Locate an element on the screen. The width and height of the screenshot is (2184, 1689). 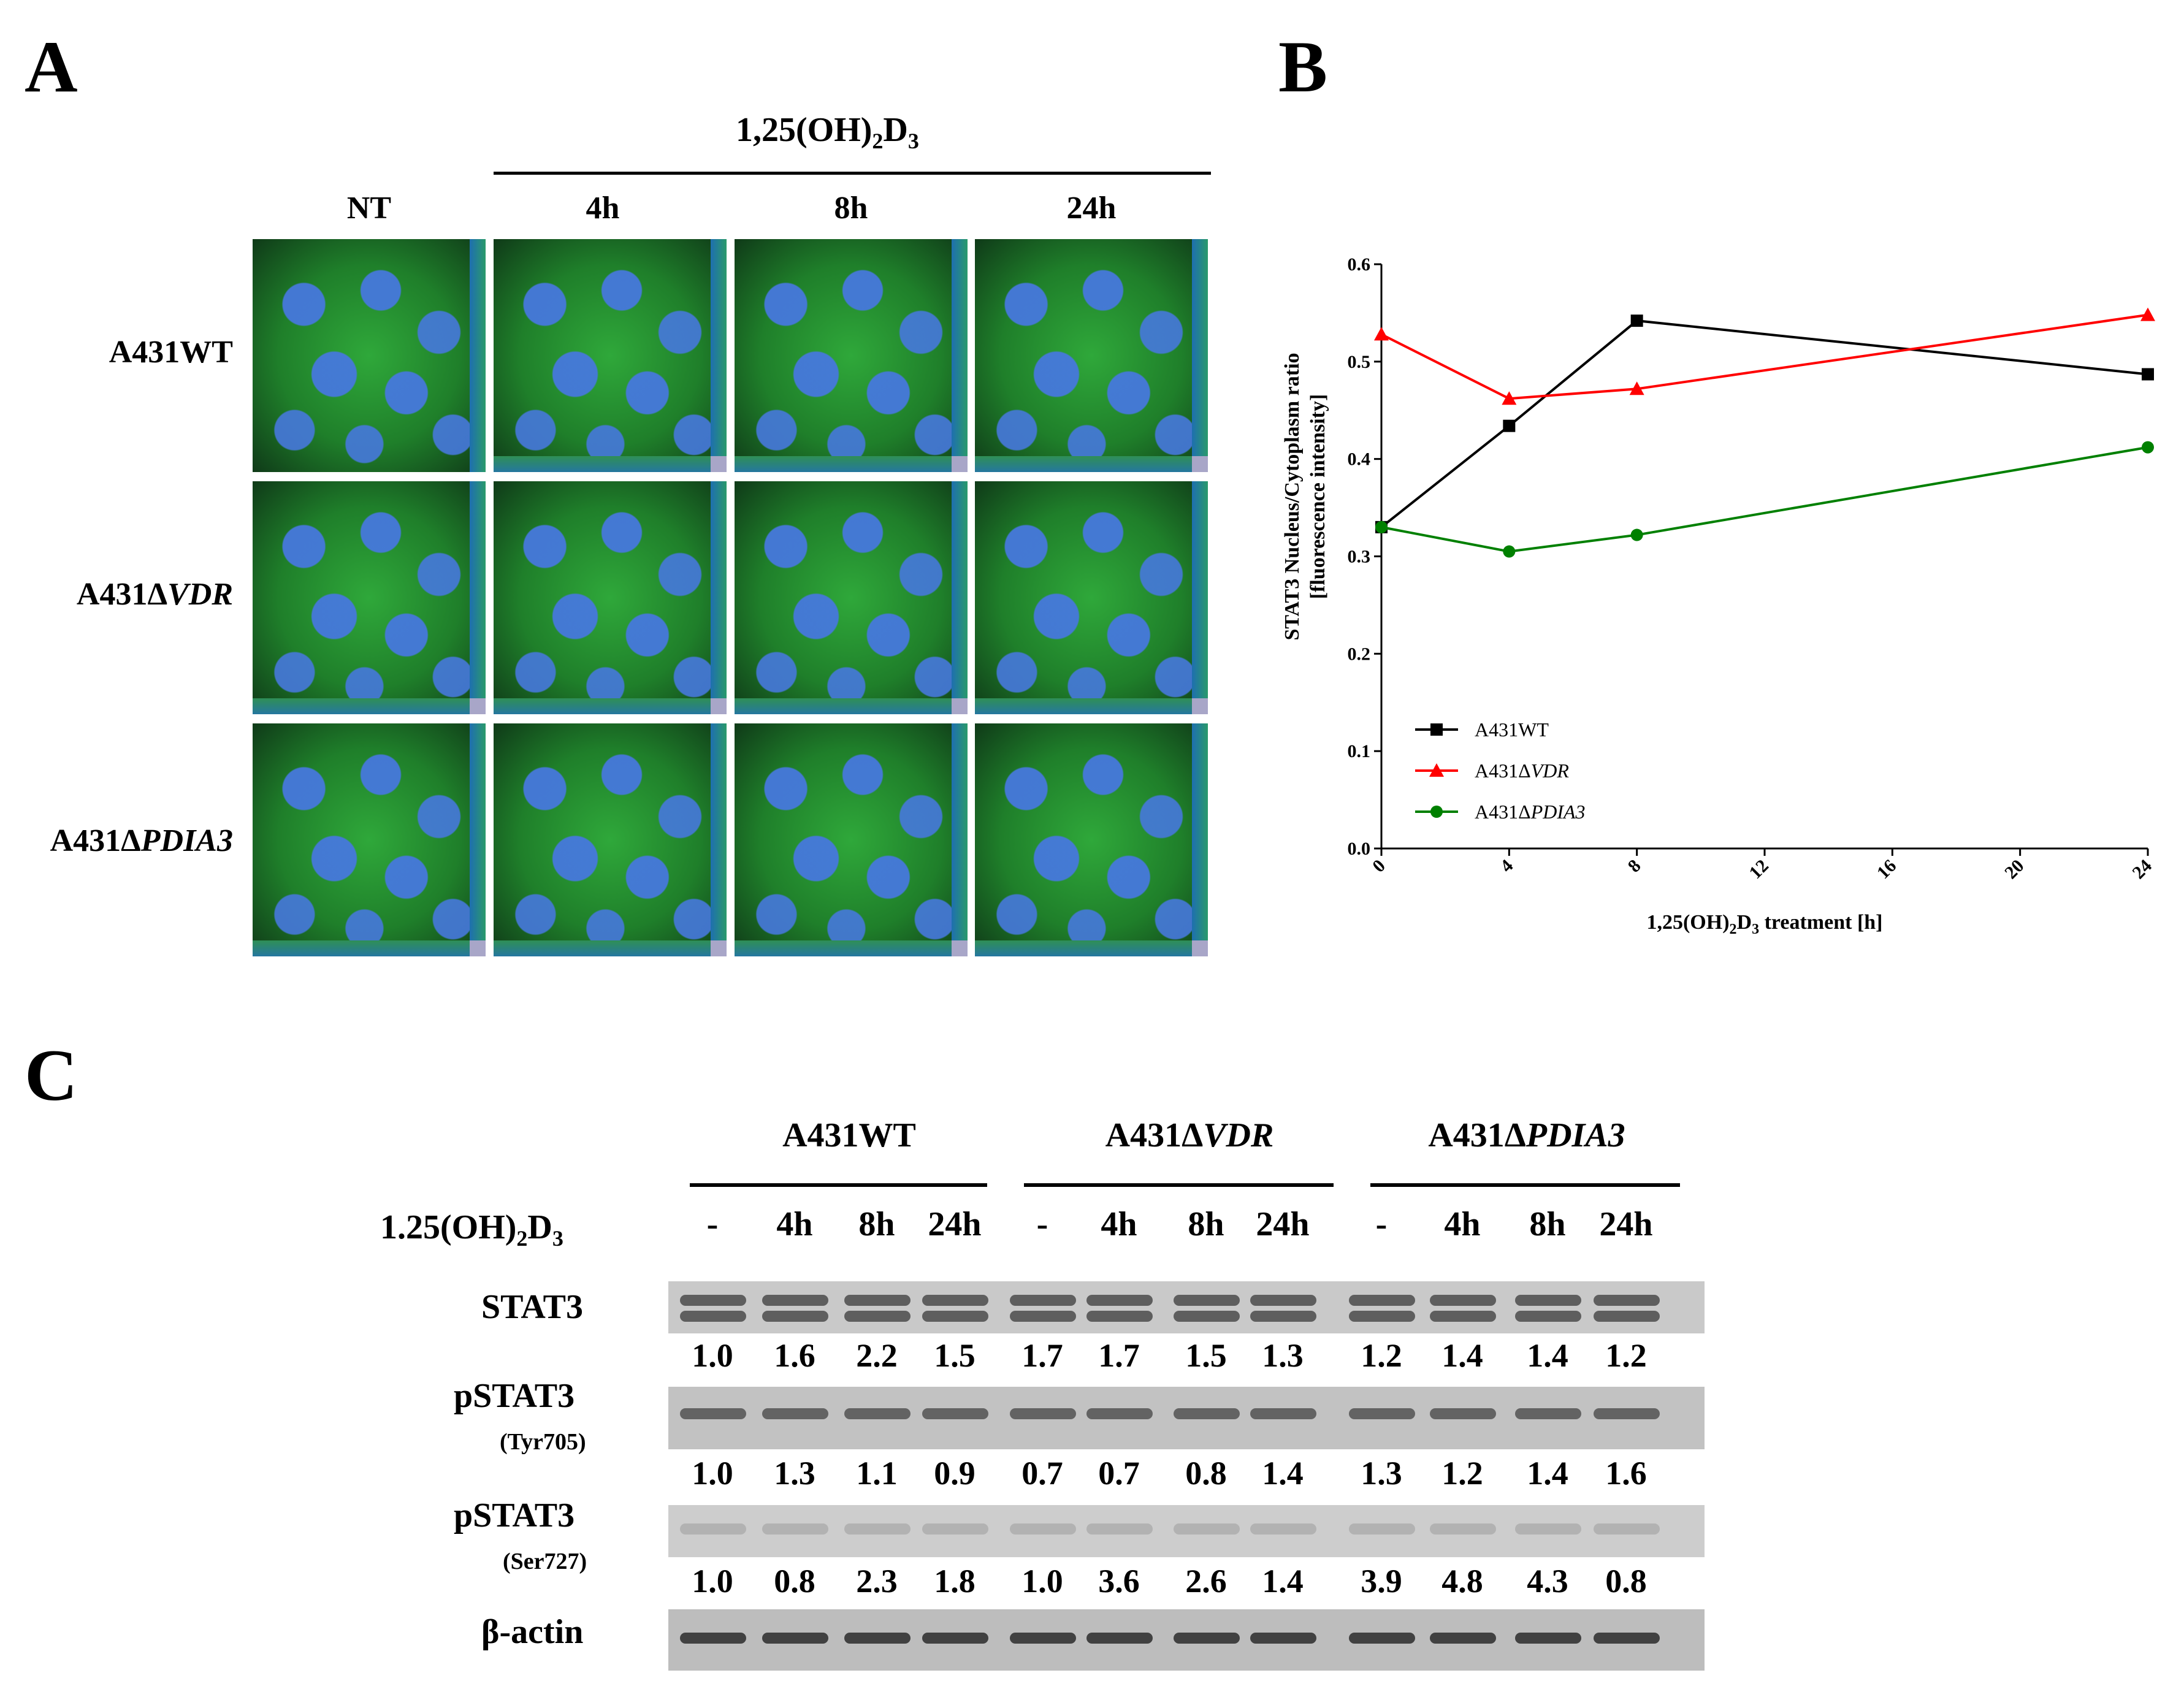
x-axis-label-sub1: 2 is located at coordinates (1733, 929).